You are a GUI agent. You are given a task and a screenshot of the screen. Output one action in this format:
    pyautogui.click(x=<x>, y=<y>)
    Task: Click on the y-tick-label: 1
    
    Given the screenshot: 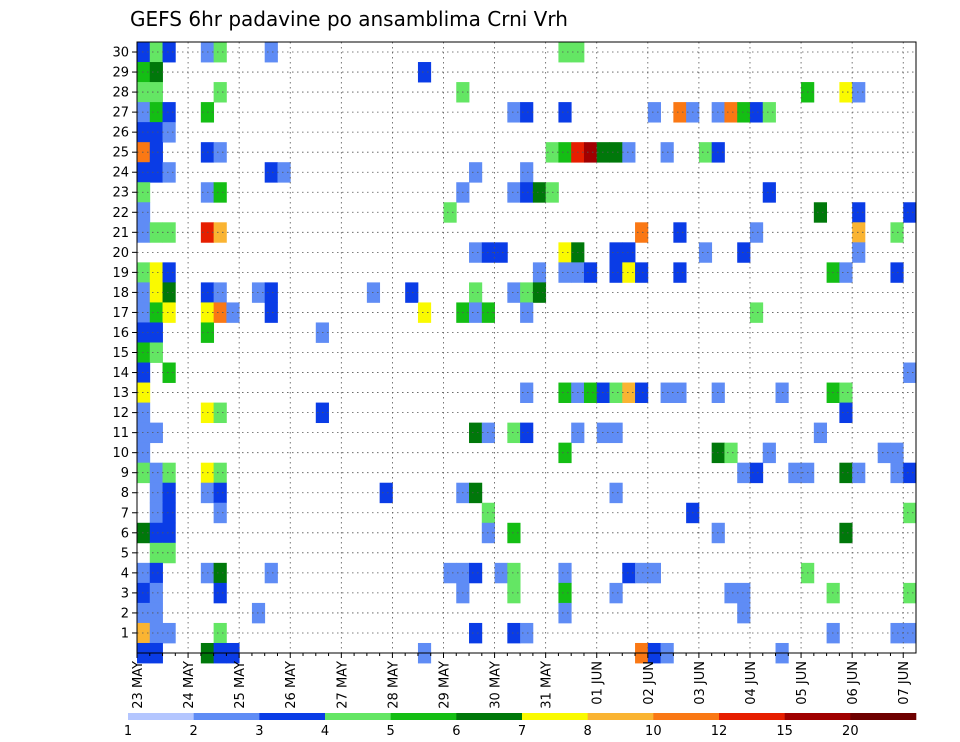 What is the action you would take?
    pyautogui.click(x=125, y=633)
    